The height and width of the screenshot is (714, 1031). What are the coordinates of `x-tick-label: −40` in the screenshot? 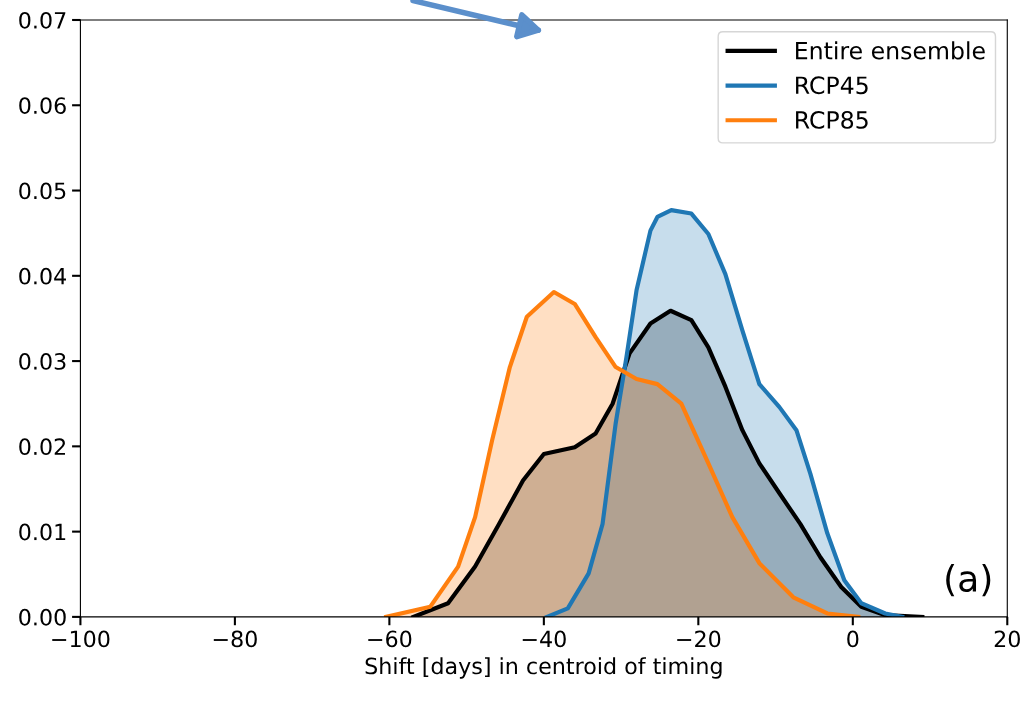 It's located at (544, 639).